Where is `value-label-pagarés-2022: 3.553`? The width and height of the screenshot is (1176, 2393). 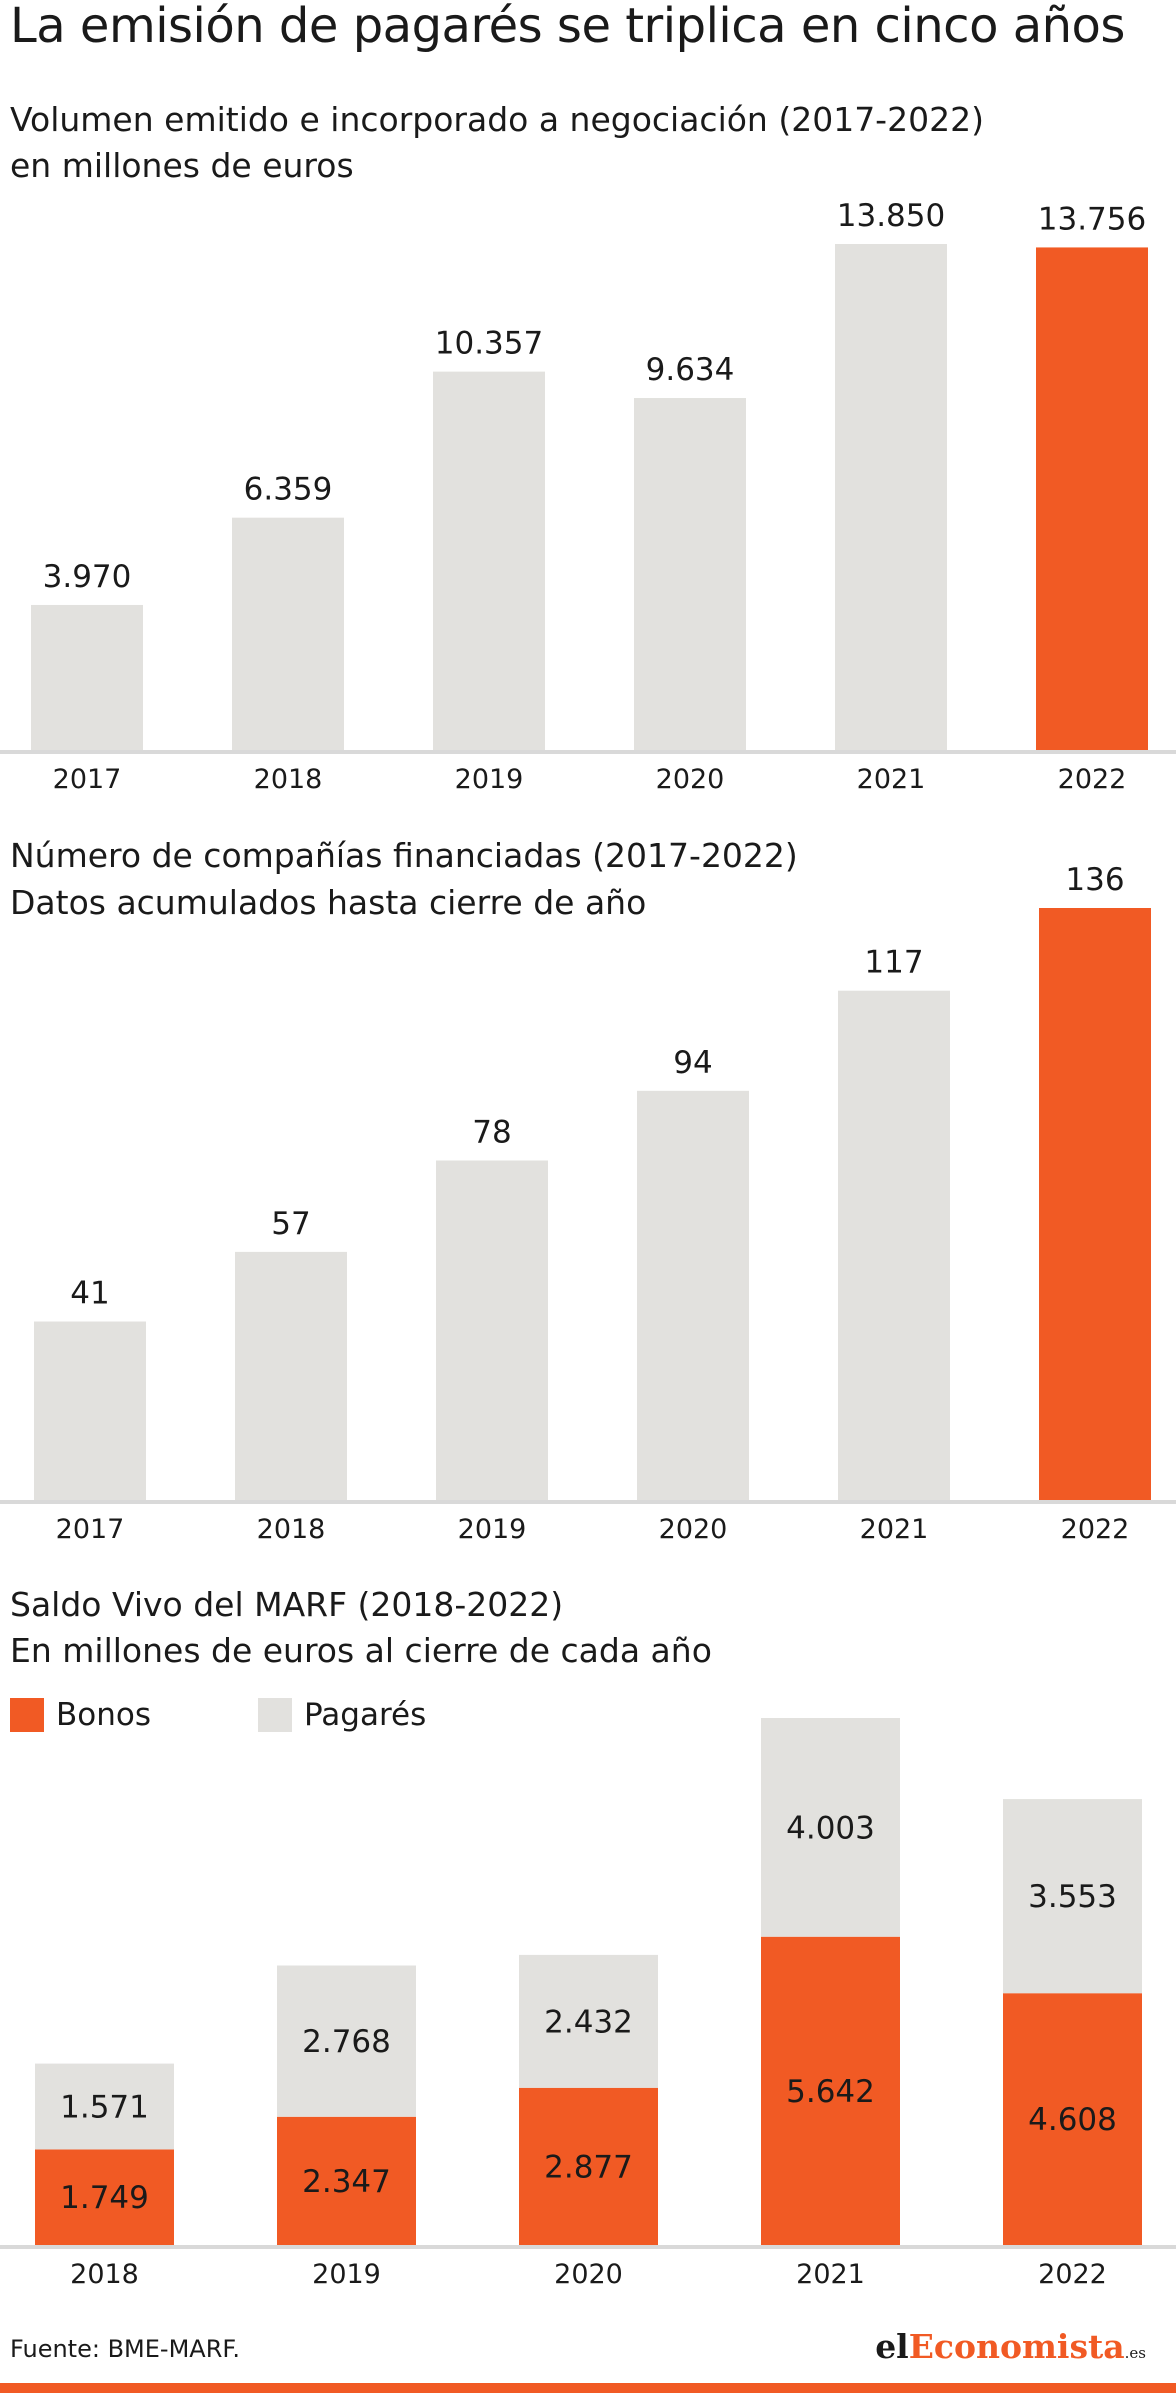 value-label-pagarés-2022: 3.553 is located at coordinates (1072, 1897).